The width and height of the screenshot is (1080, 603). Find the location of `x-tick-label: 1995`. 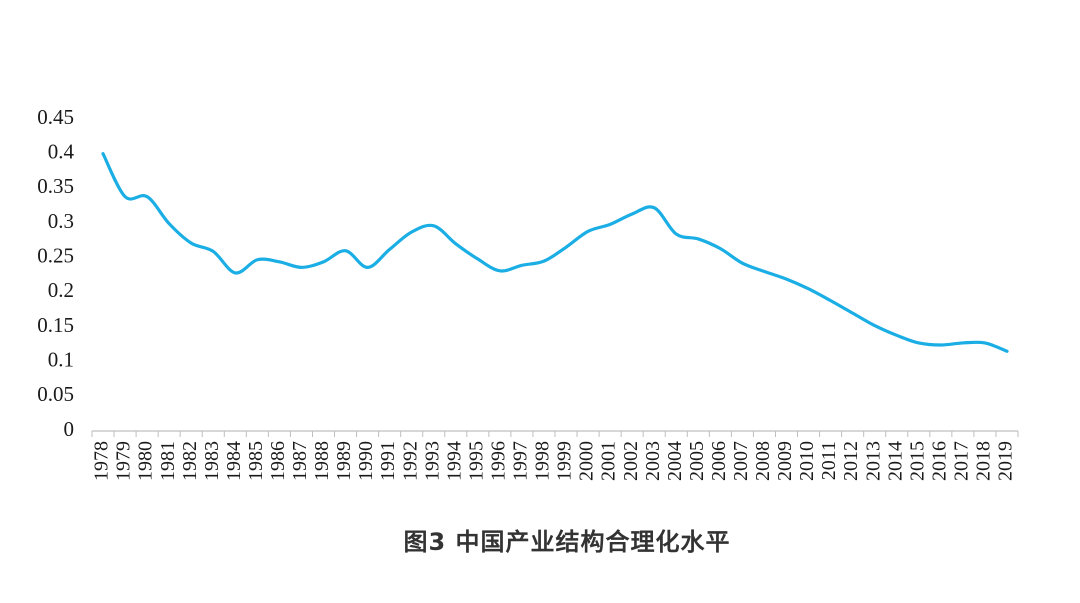

x-tick-label: 1995 is located at coordinates (476, 461).